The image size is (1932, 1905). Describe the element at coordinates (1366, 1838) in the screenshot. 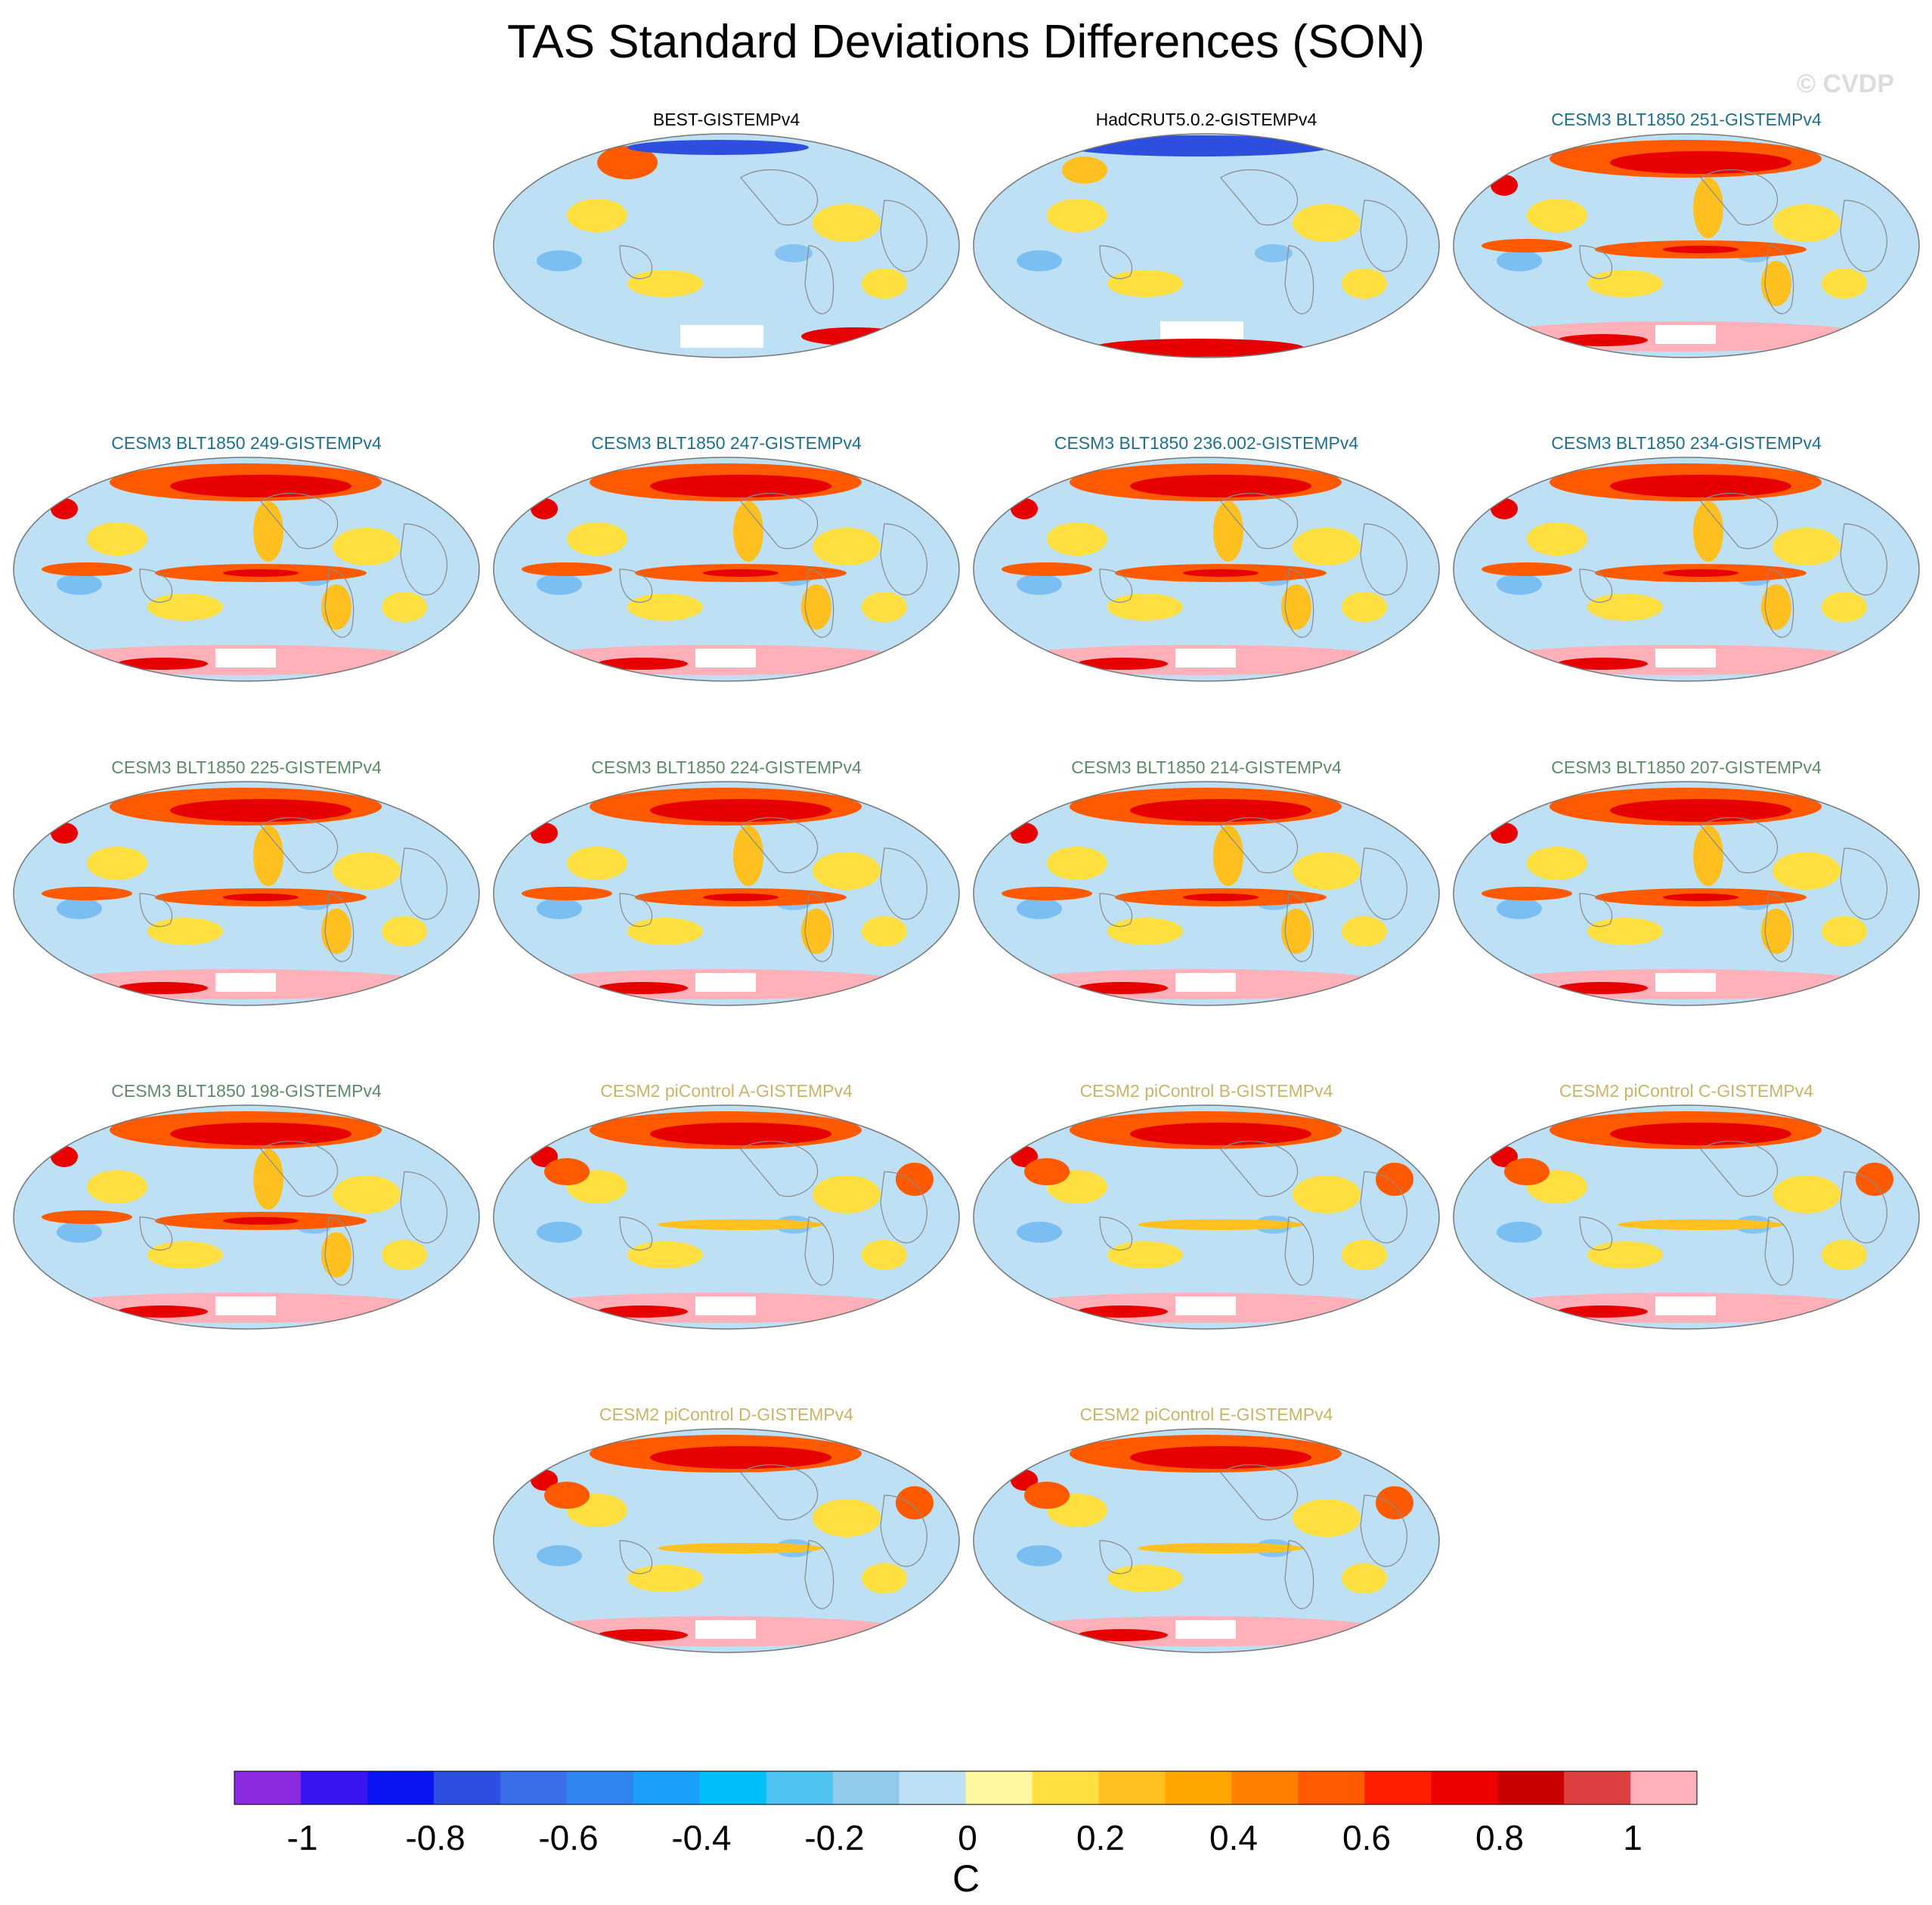

I see `colorbar-tick-label: 0.6` at that location.